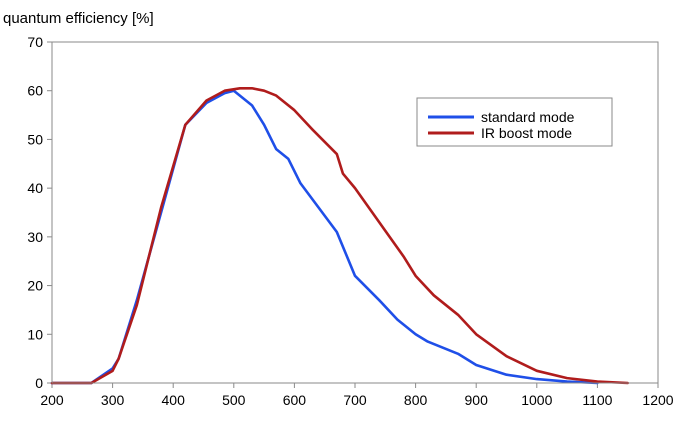 This screenshot has height=433, width=690. What do you see at coordinates (234, 400) in the screenshot?
I see `x-tick-label-500: 500` at bounding box center [234, 400].